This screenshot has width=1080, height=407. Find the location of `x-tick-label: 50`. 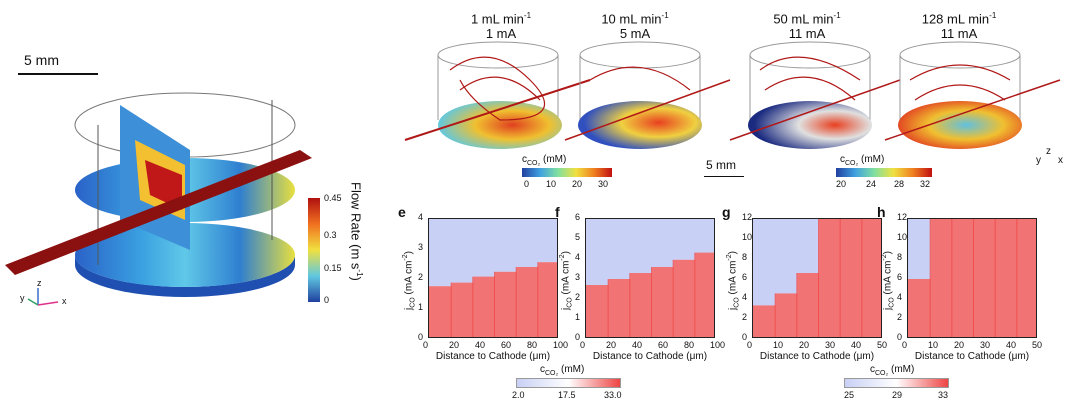

x-tick-label: 50 is located at coordinates (1037, 345).